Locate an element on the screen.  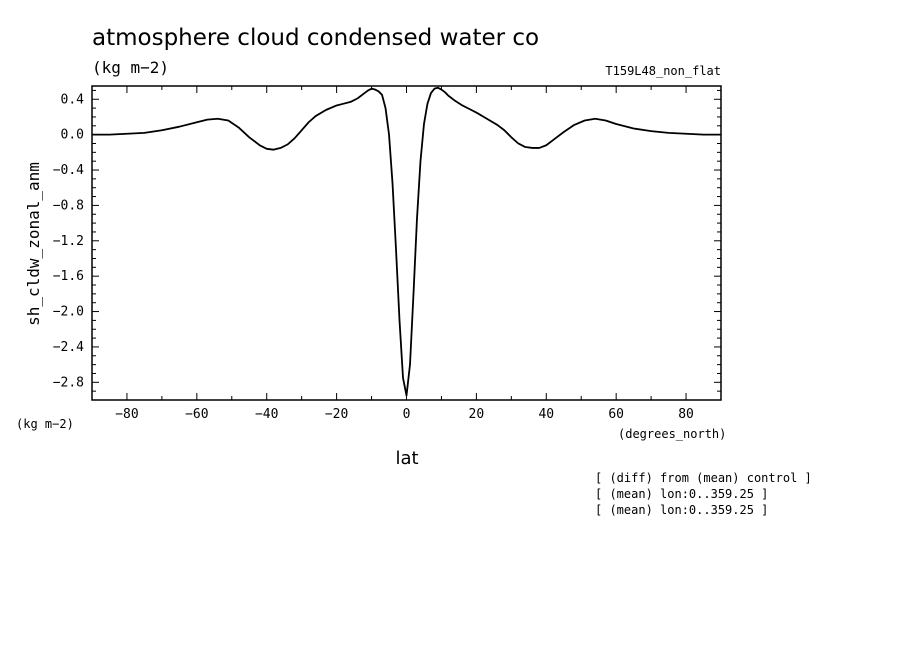
units-label: (kg m−2) is located at coordinates (130, 67).